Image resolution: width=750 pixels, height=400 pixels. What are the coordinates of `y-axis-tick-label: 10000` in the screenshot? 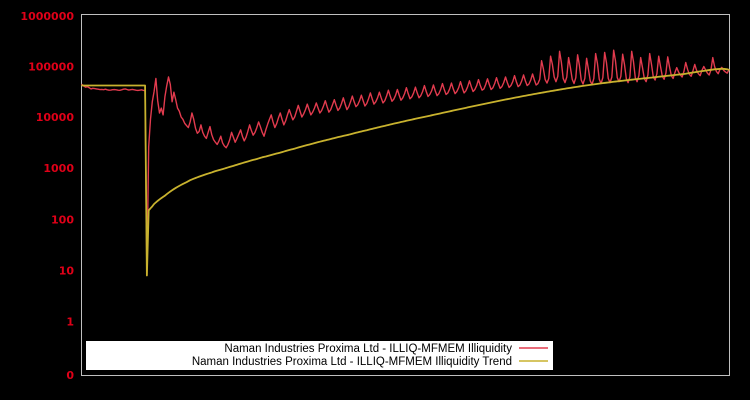 It's located at (55, 117).